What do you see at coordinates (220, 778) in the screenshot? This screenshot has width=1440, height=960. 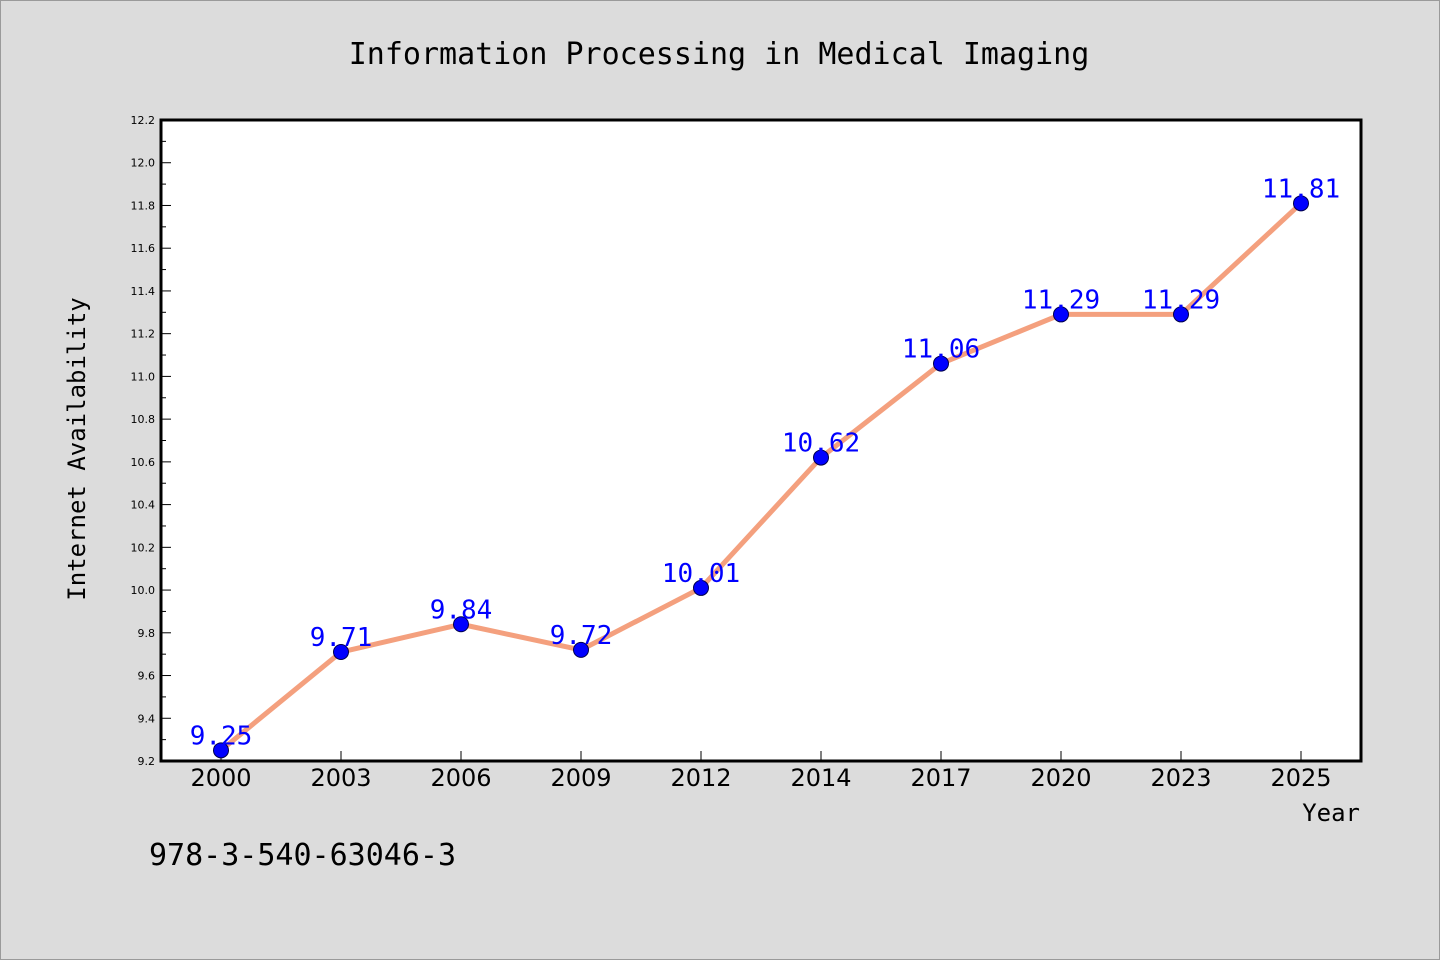 I see `x-tick-label: 2000` at bounding box center [220, 778].